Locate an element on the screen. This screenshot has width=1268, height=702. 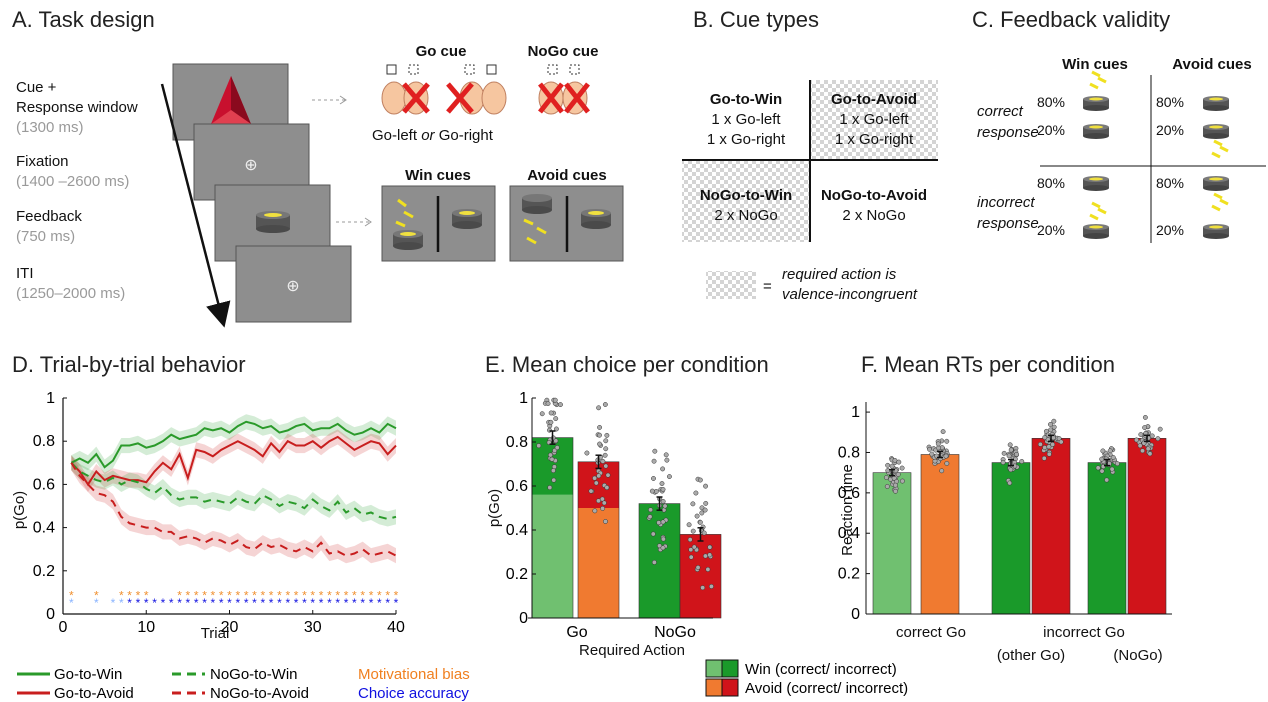
avoid-correct-80-token-icon is located at coordinates (1216, 103).